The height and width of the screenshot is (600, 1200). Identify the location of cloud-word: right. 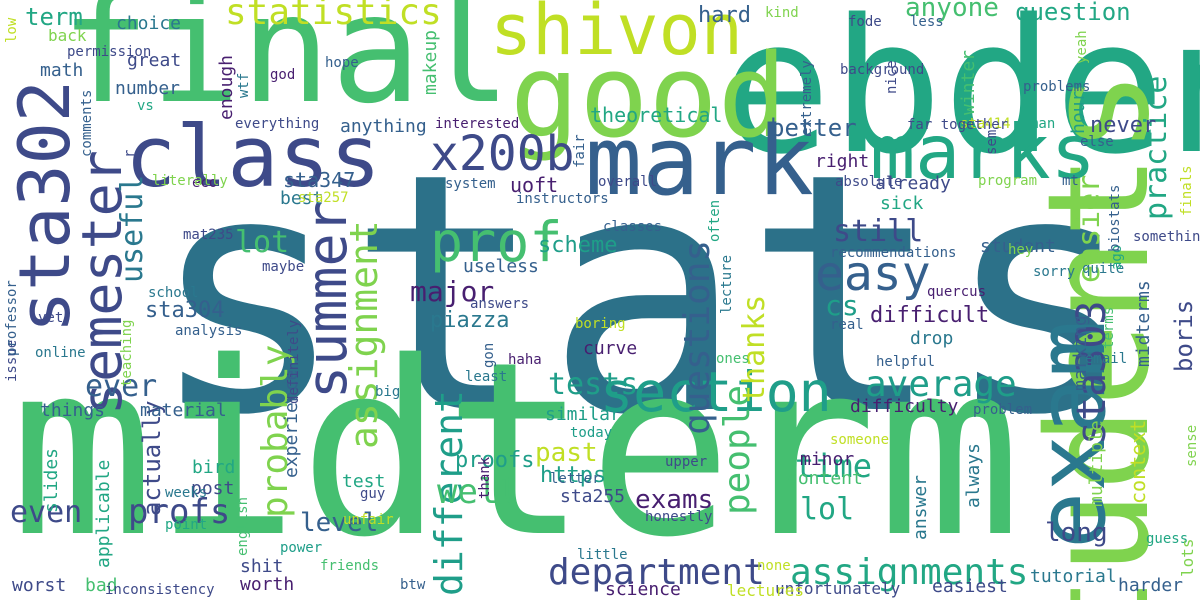
(842, 161).